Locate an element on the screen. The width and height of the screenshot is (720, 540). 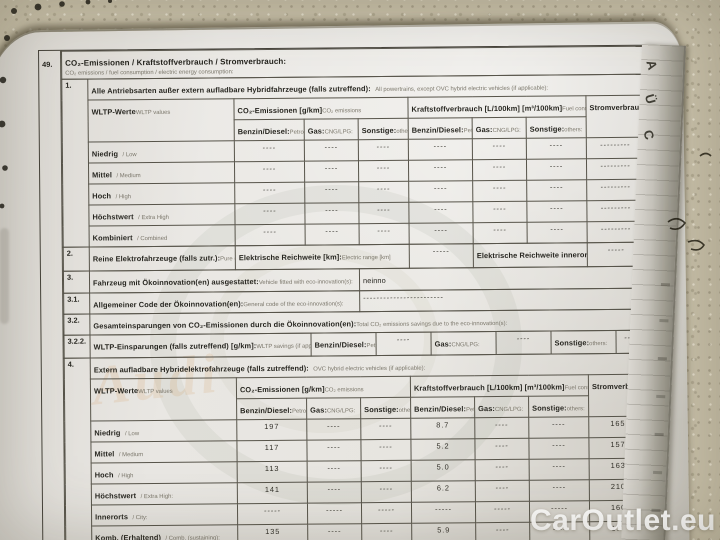
wltp-en: WLTP values is located at coordinates (153, 113).